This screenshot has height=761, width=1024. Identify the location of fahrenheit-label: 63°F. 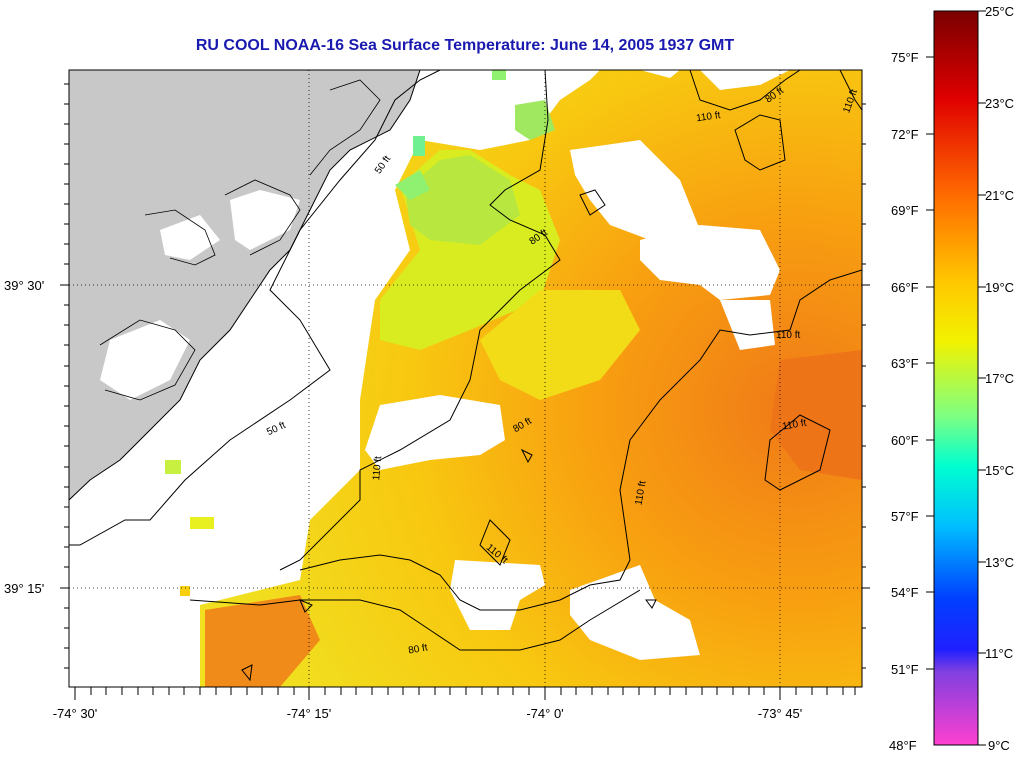
(905, 363).